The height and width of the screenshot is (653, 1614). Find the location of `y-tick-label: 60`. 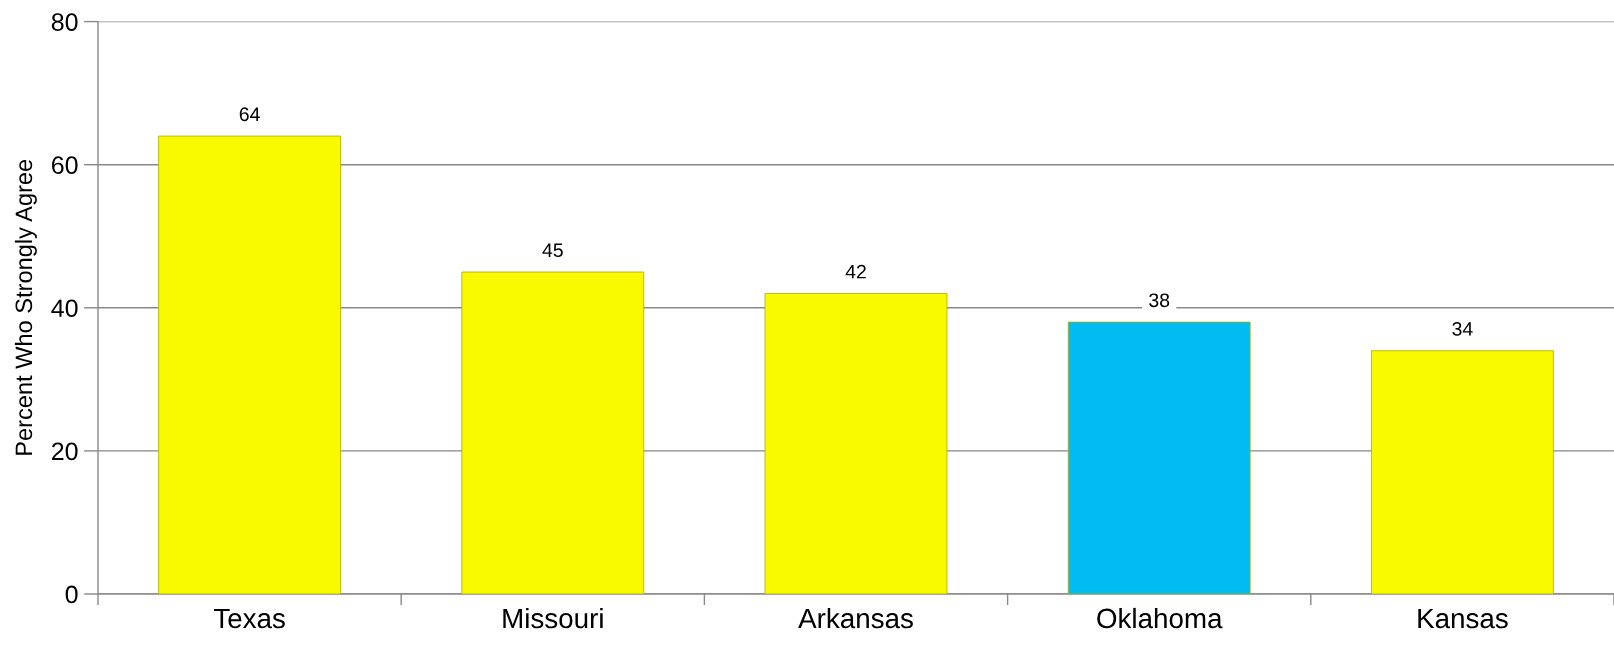

y-tick-label: 60 is located at coordinates (65, 165).